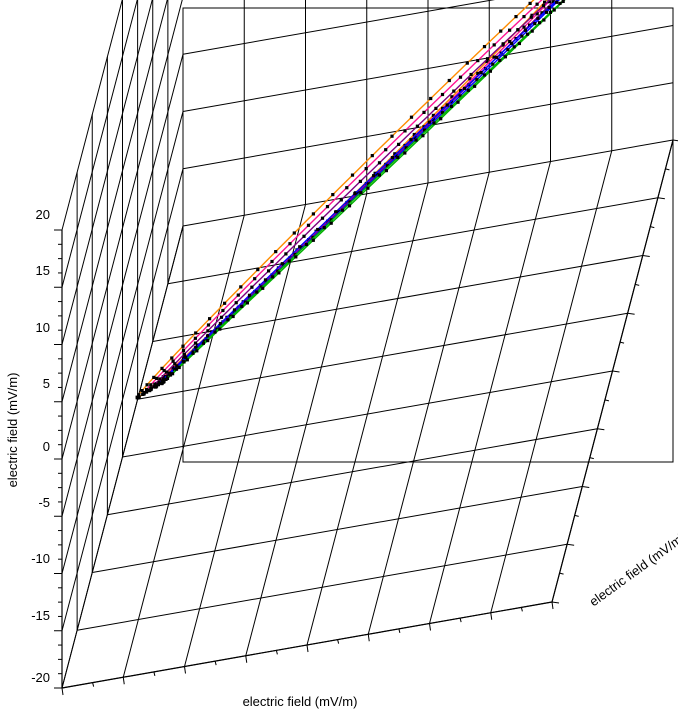  I want to click on z-tick-label: -10, so click(40, 558).